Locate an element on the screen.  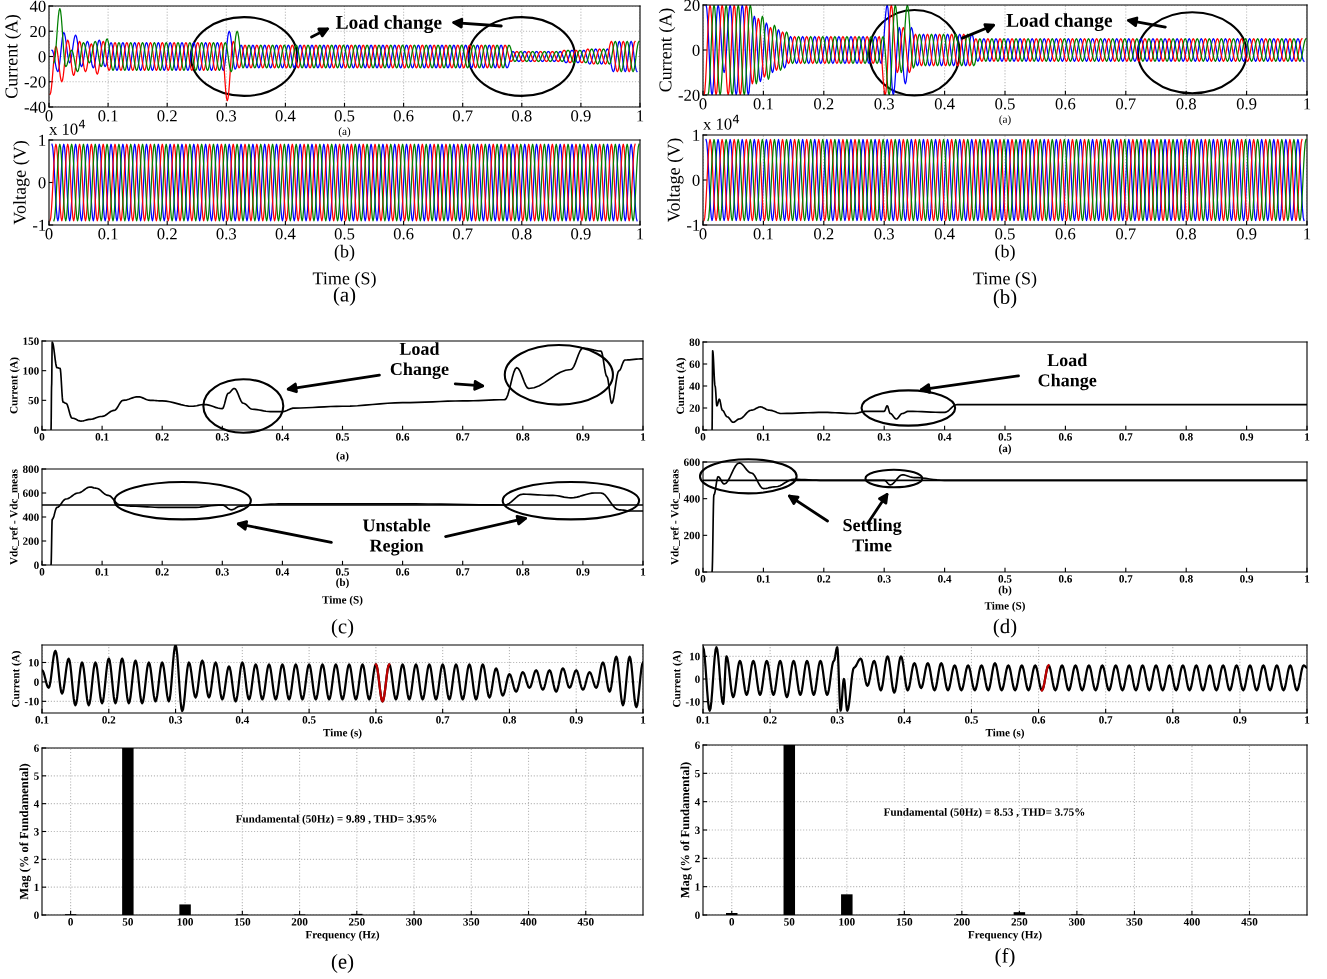
x-axis-title: Time (S) is located at coordinates (1004, 606).